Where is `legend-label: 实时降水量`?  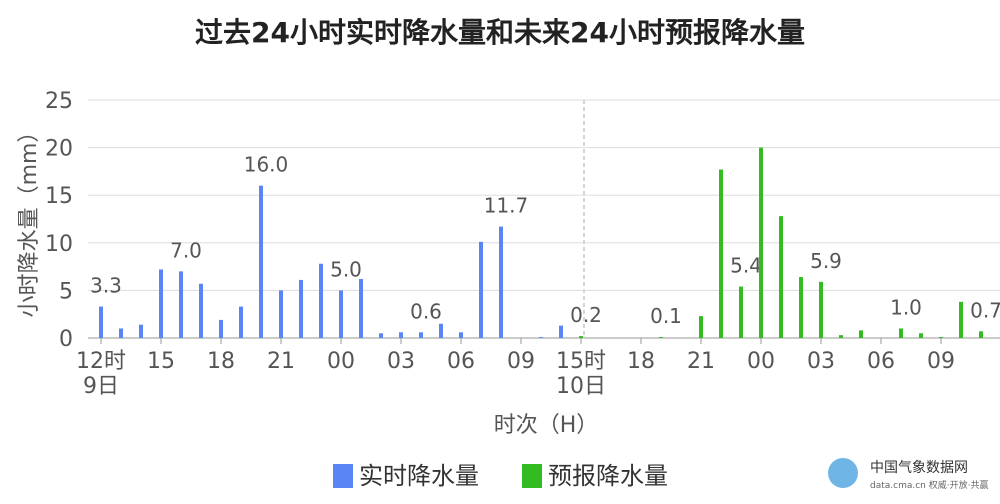 legend-label: 实时降水量 is located at coordinates (419, 476).